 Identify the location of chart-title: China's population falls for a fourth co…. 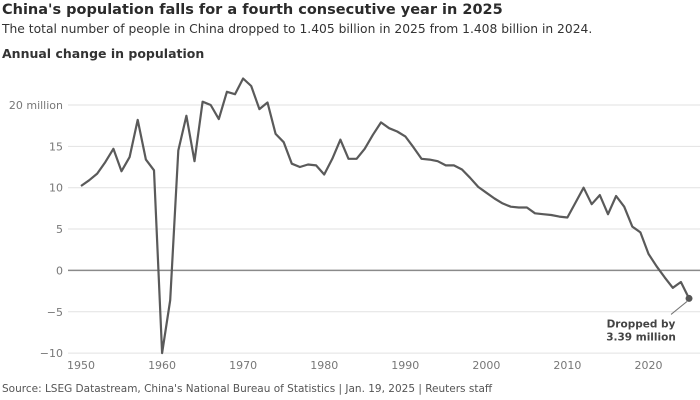
(252, 10).